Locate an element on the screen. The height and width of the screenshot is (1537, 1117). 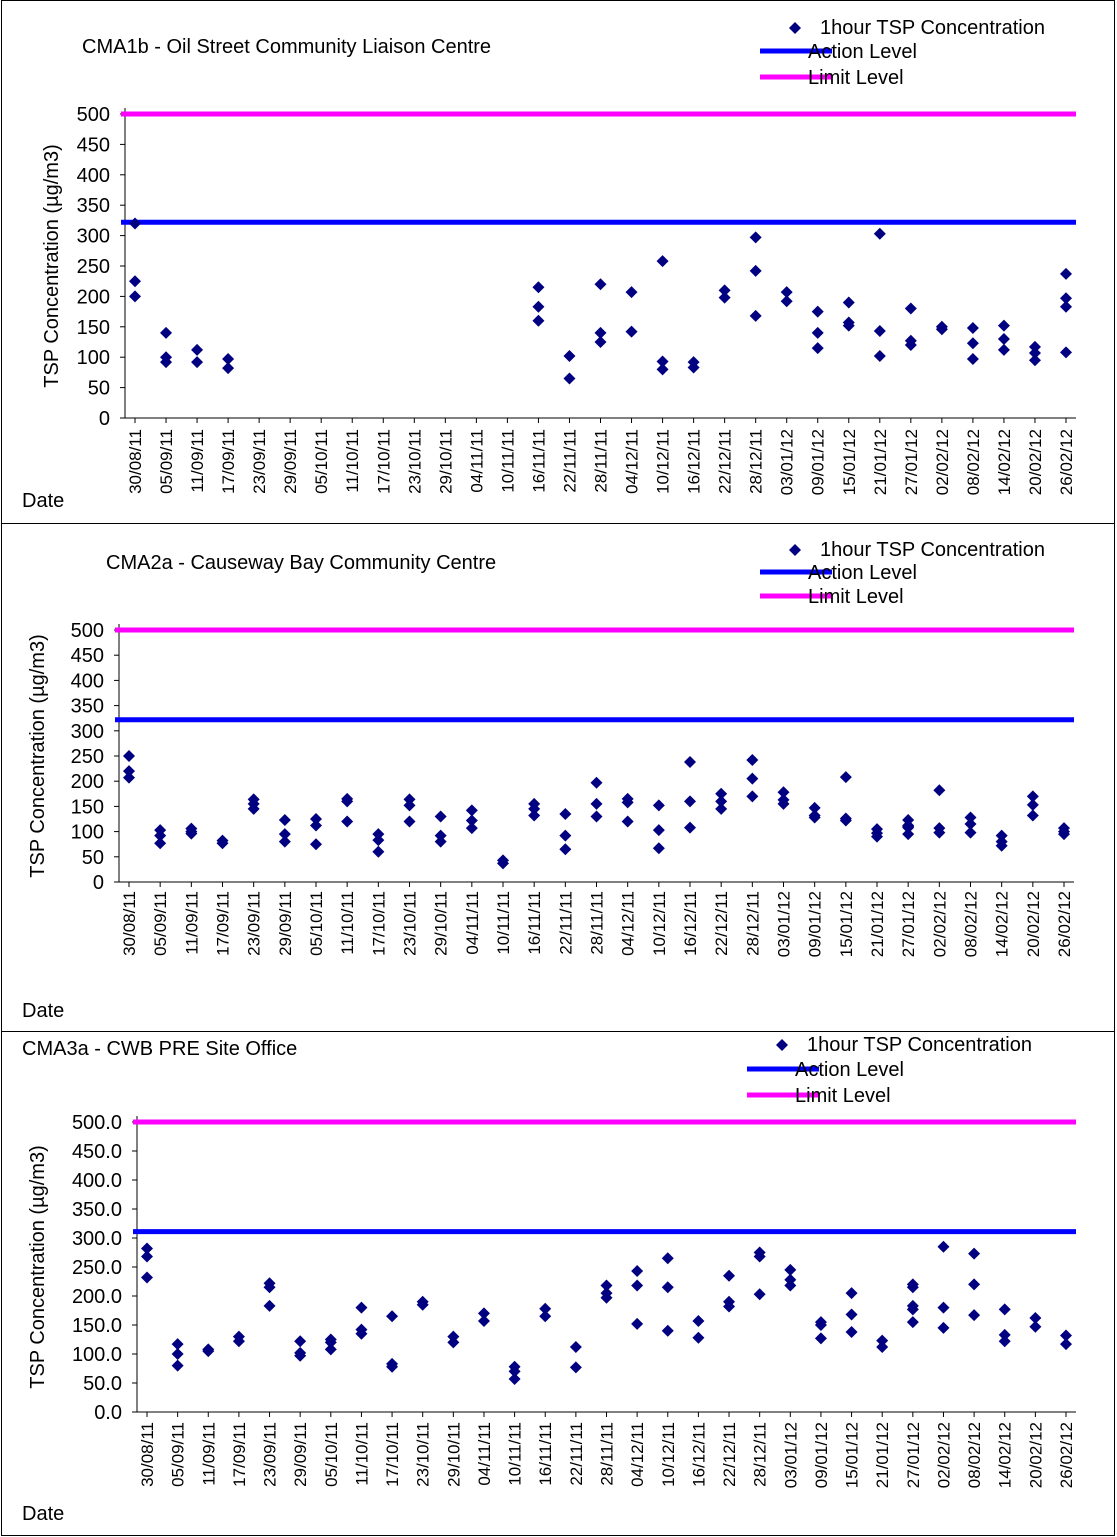
y-tick-label: 0 is located at coordinates (104, 419).